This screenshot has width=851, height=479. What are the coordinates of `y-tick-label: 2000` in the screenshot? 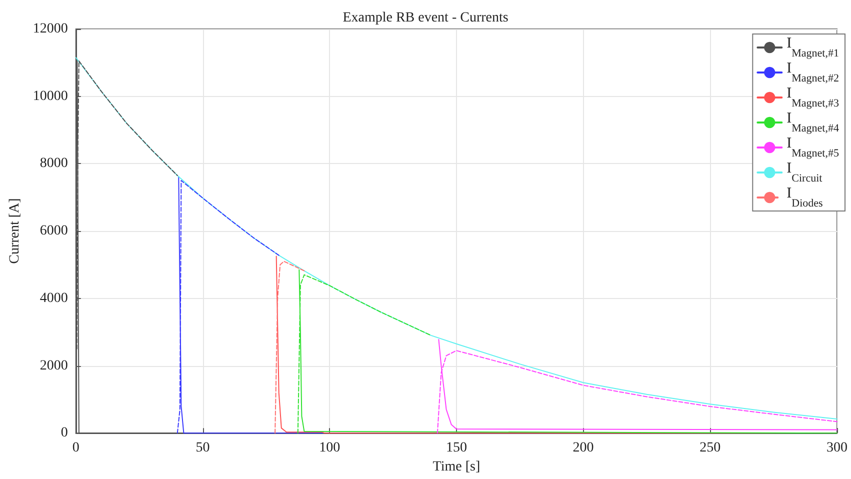 It's located at (54, 366).